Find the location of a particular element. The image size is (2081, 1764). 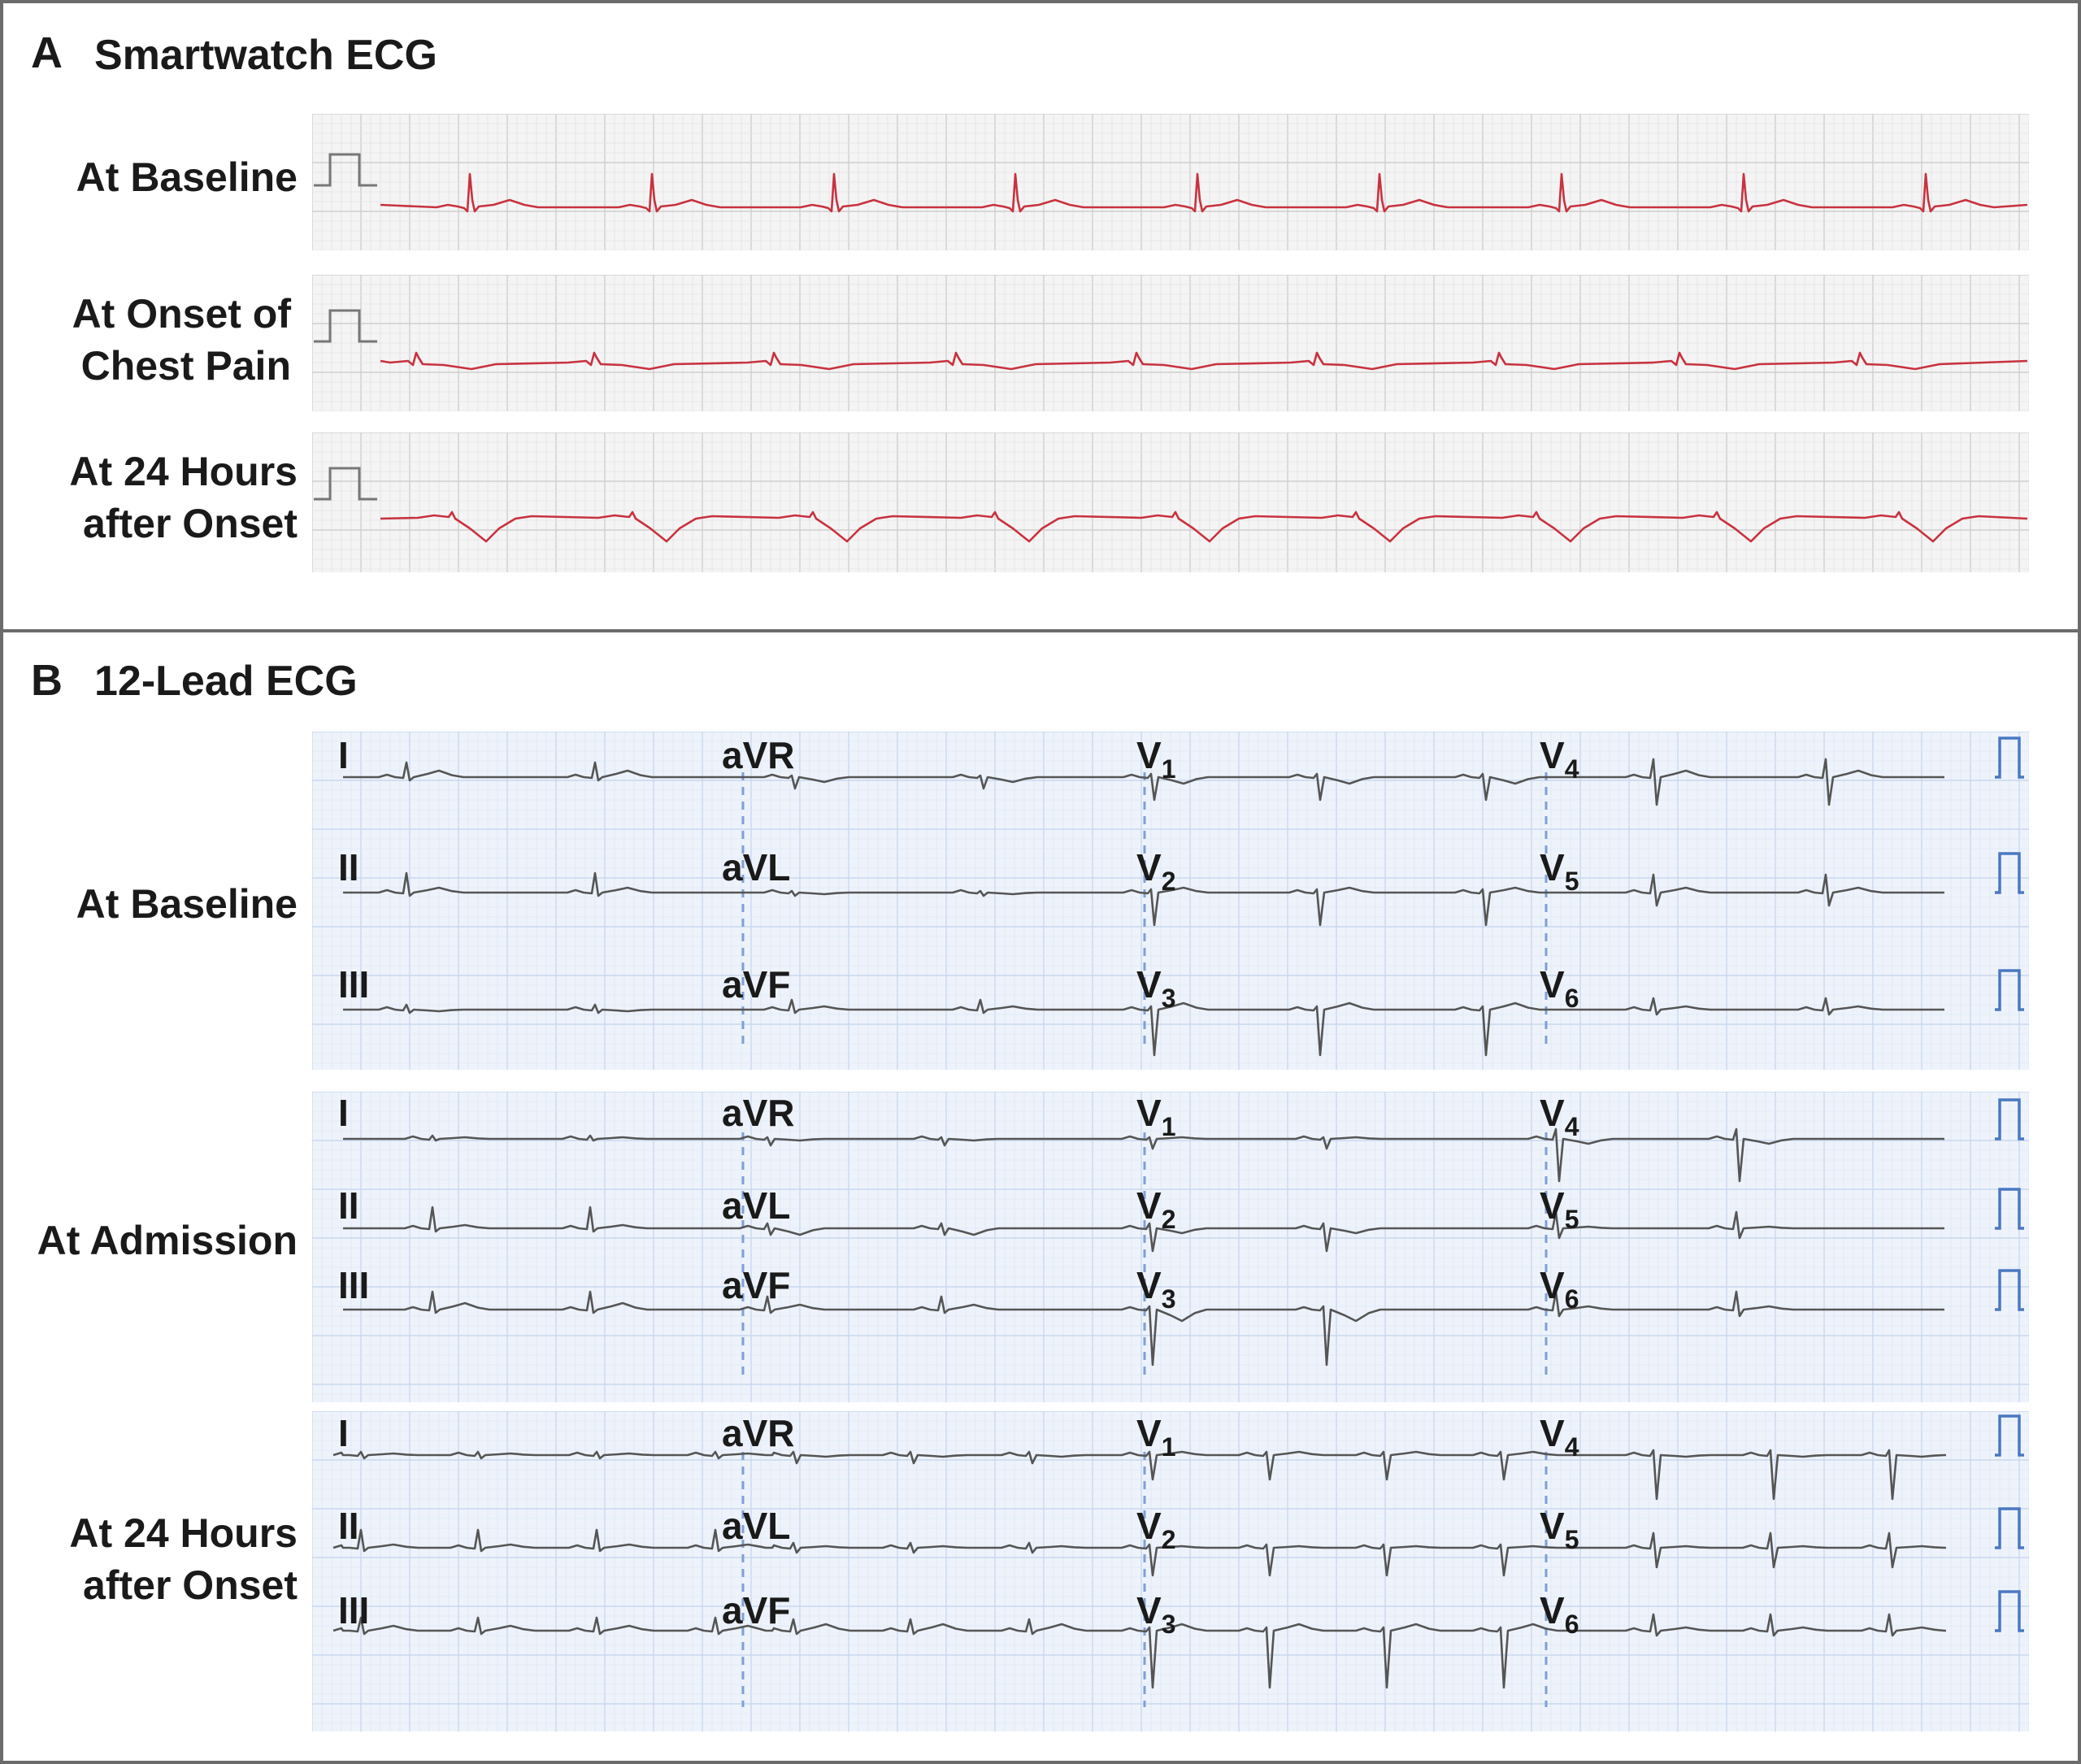

smartwatch-row-label-onset: At Onset of Chest Pain is located at coordinates (182, 340).